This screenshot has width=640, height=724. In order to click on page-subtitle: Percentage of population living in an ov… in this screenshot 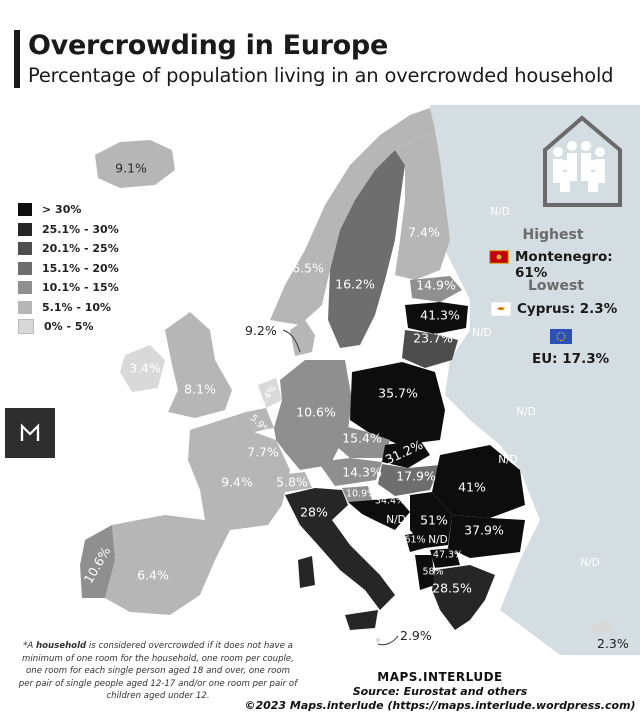, I will do `click(321, 75)`.